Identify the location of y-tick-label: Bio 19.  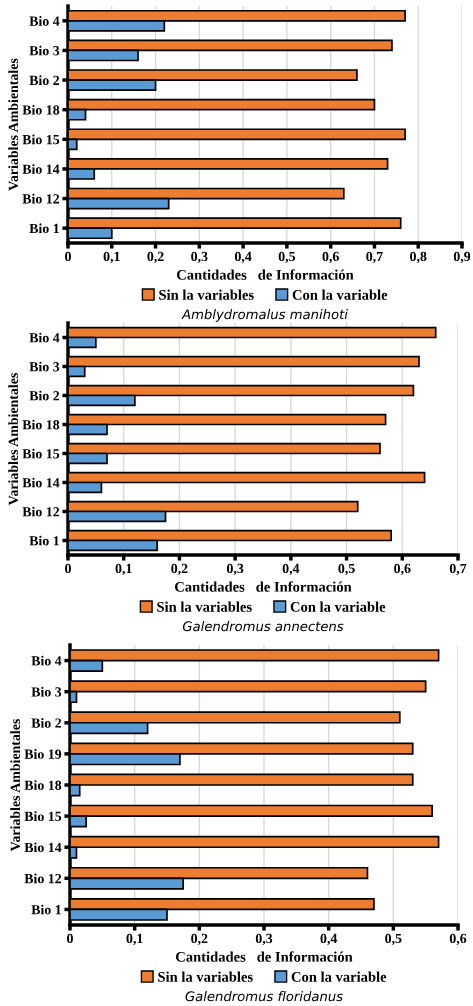
(43, 754).